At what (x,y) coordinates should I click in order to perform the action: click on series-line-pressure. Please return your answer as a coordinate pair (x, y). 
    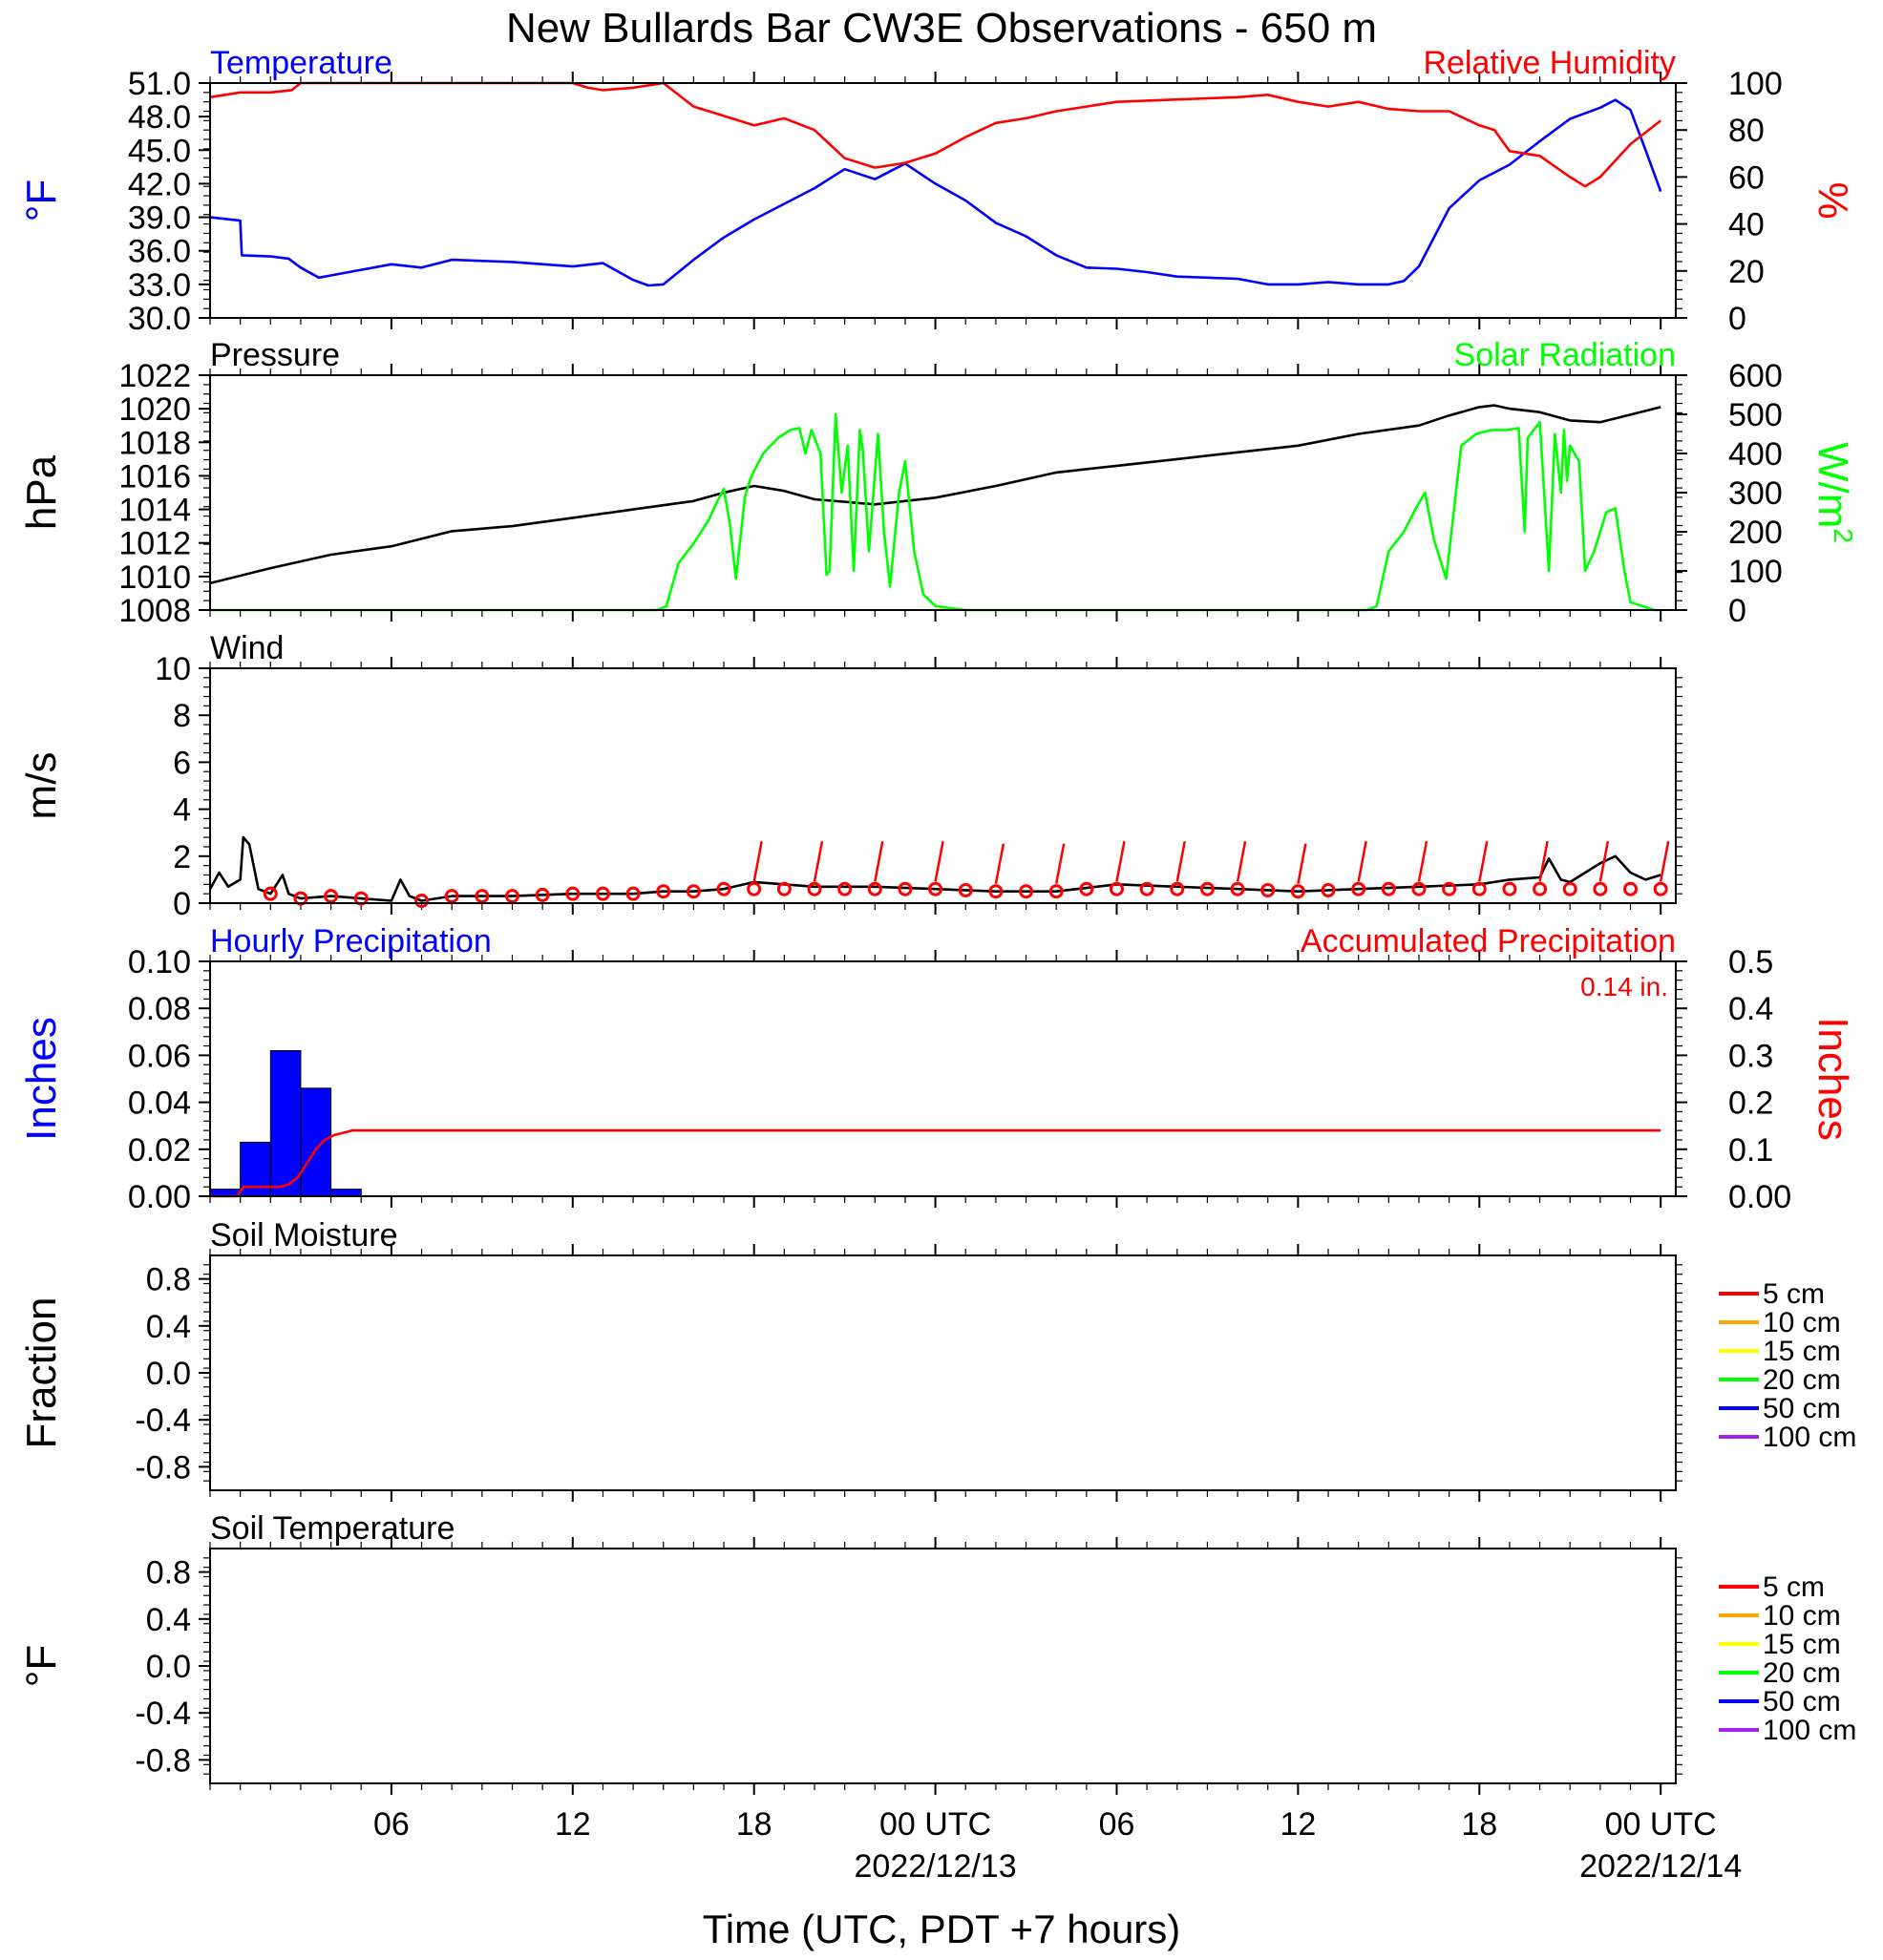
    Looking at the image, I should click on (935, 494).